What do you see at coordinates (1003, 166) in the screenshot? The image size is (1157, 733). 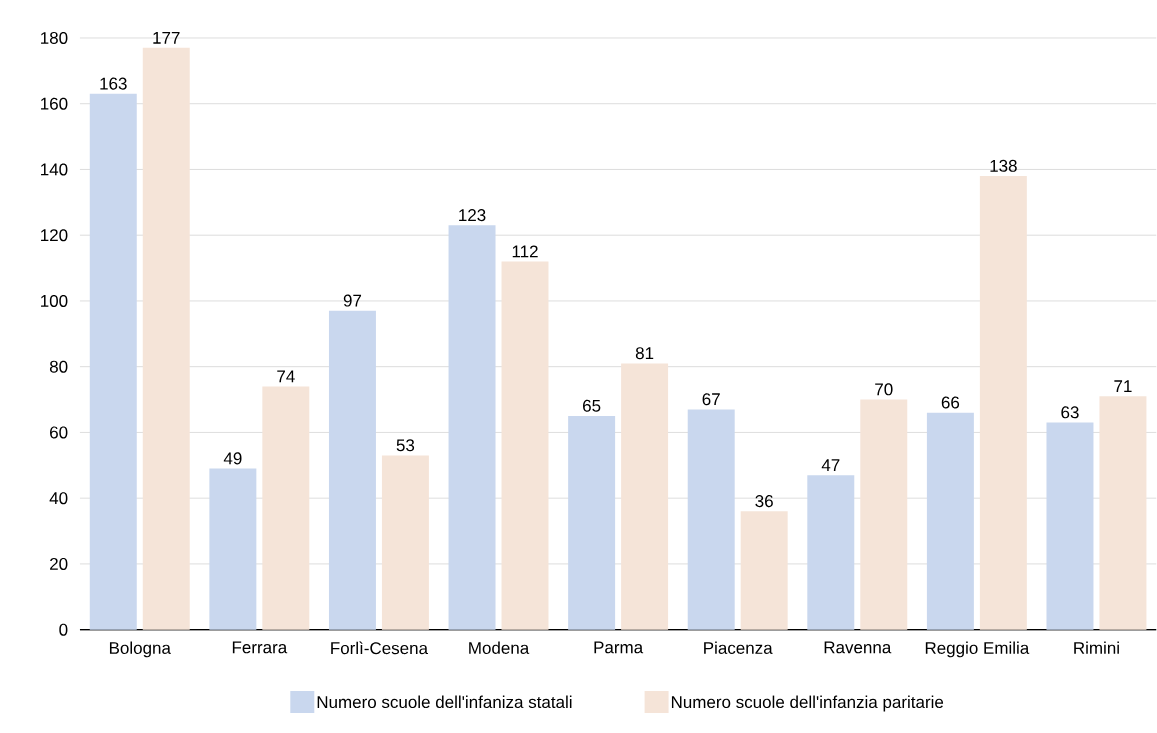 I see `data-label: 138` at bounding box center [1003, 166].